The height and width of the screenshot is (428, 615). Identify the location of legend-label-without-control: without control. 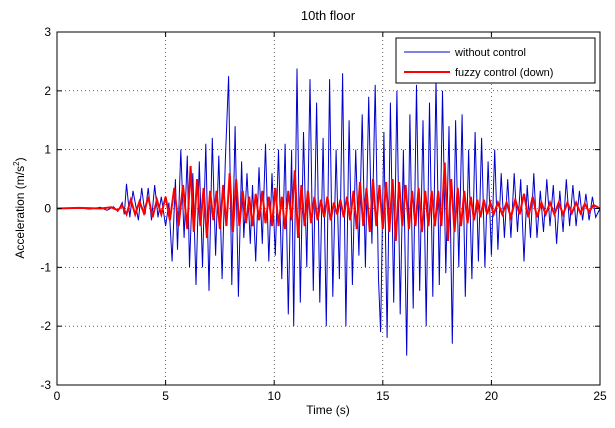
(490, 53).